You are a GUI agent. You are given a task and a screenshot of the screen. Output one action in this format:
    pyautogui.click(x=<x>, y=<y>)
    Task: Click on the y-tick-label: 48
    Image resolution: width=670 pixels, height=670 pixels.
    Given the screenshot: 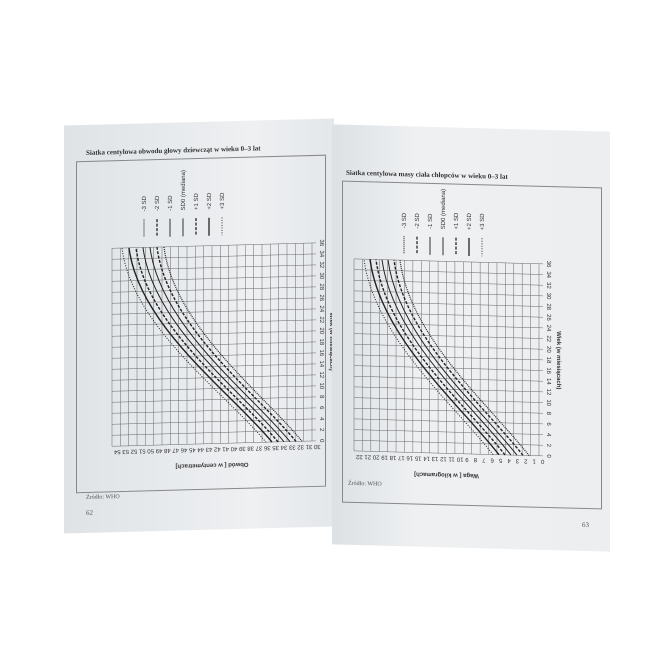 What is the action you would take?
    pyautogui.click(x=166, y=450)
    